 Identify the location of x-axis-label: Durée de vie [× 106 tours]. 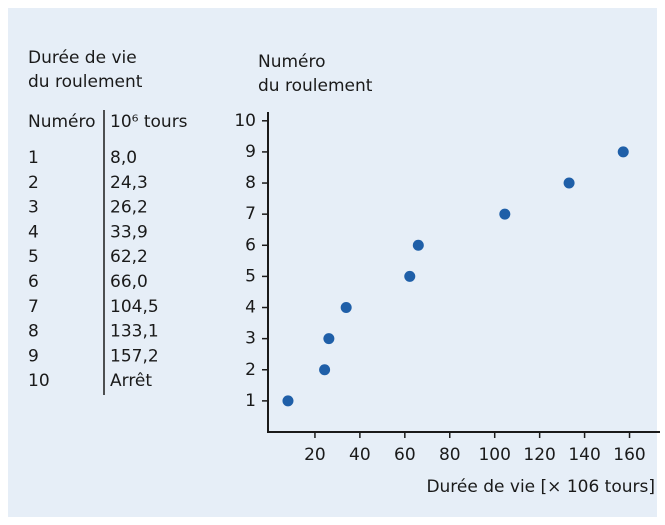
(540, 487).